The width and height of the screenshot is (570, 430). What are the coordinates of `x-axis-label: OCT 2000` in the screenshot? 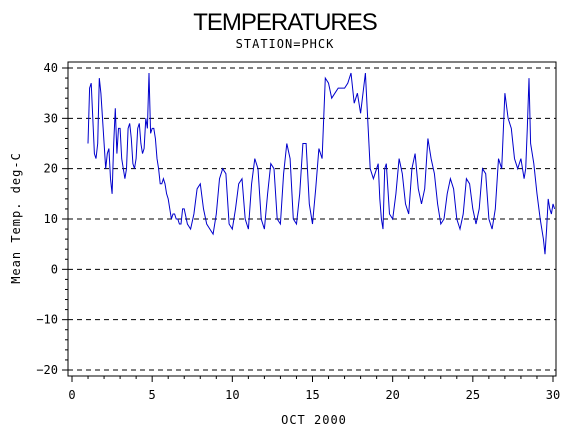 It's located at (314, 420).